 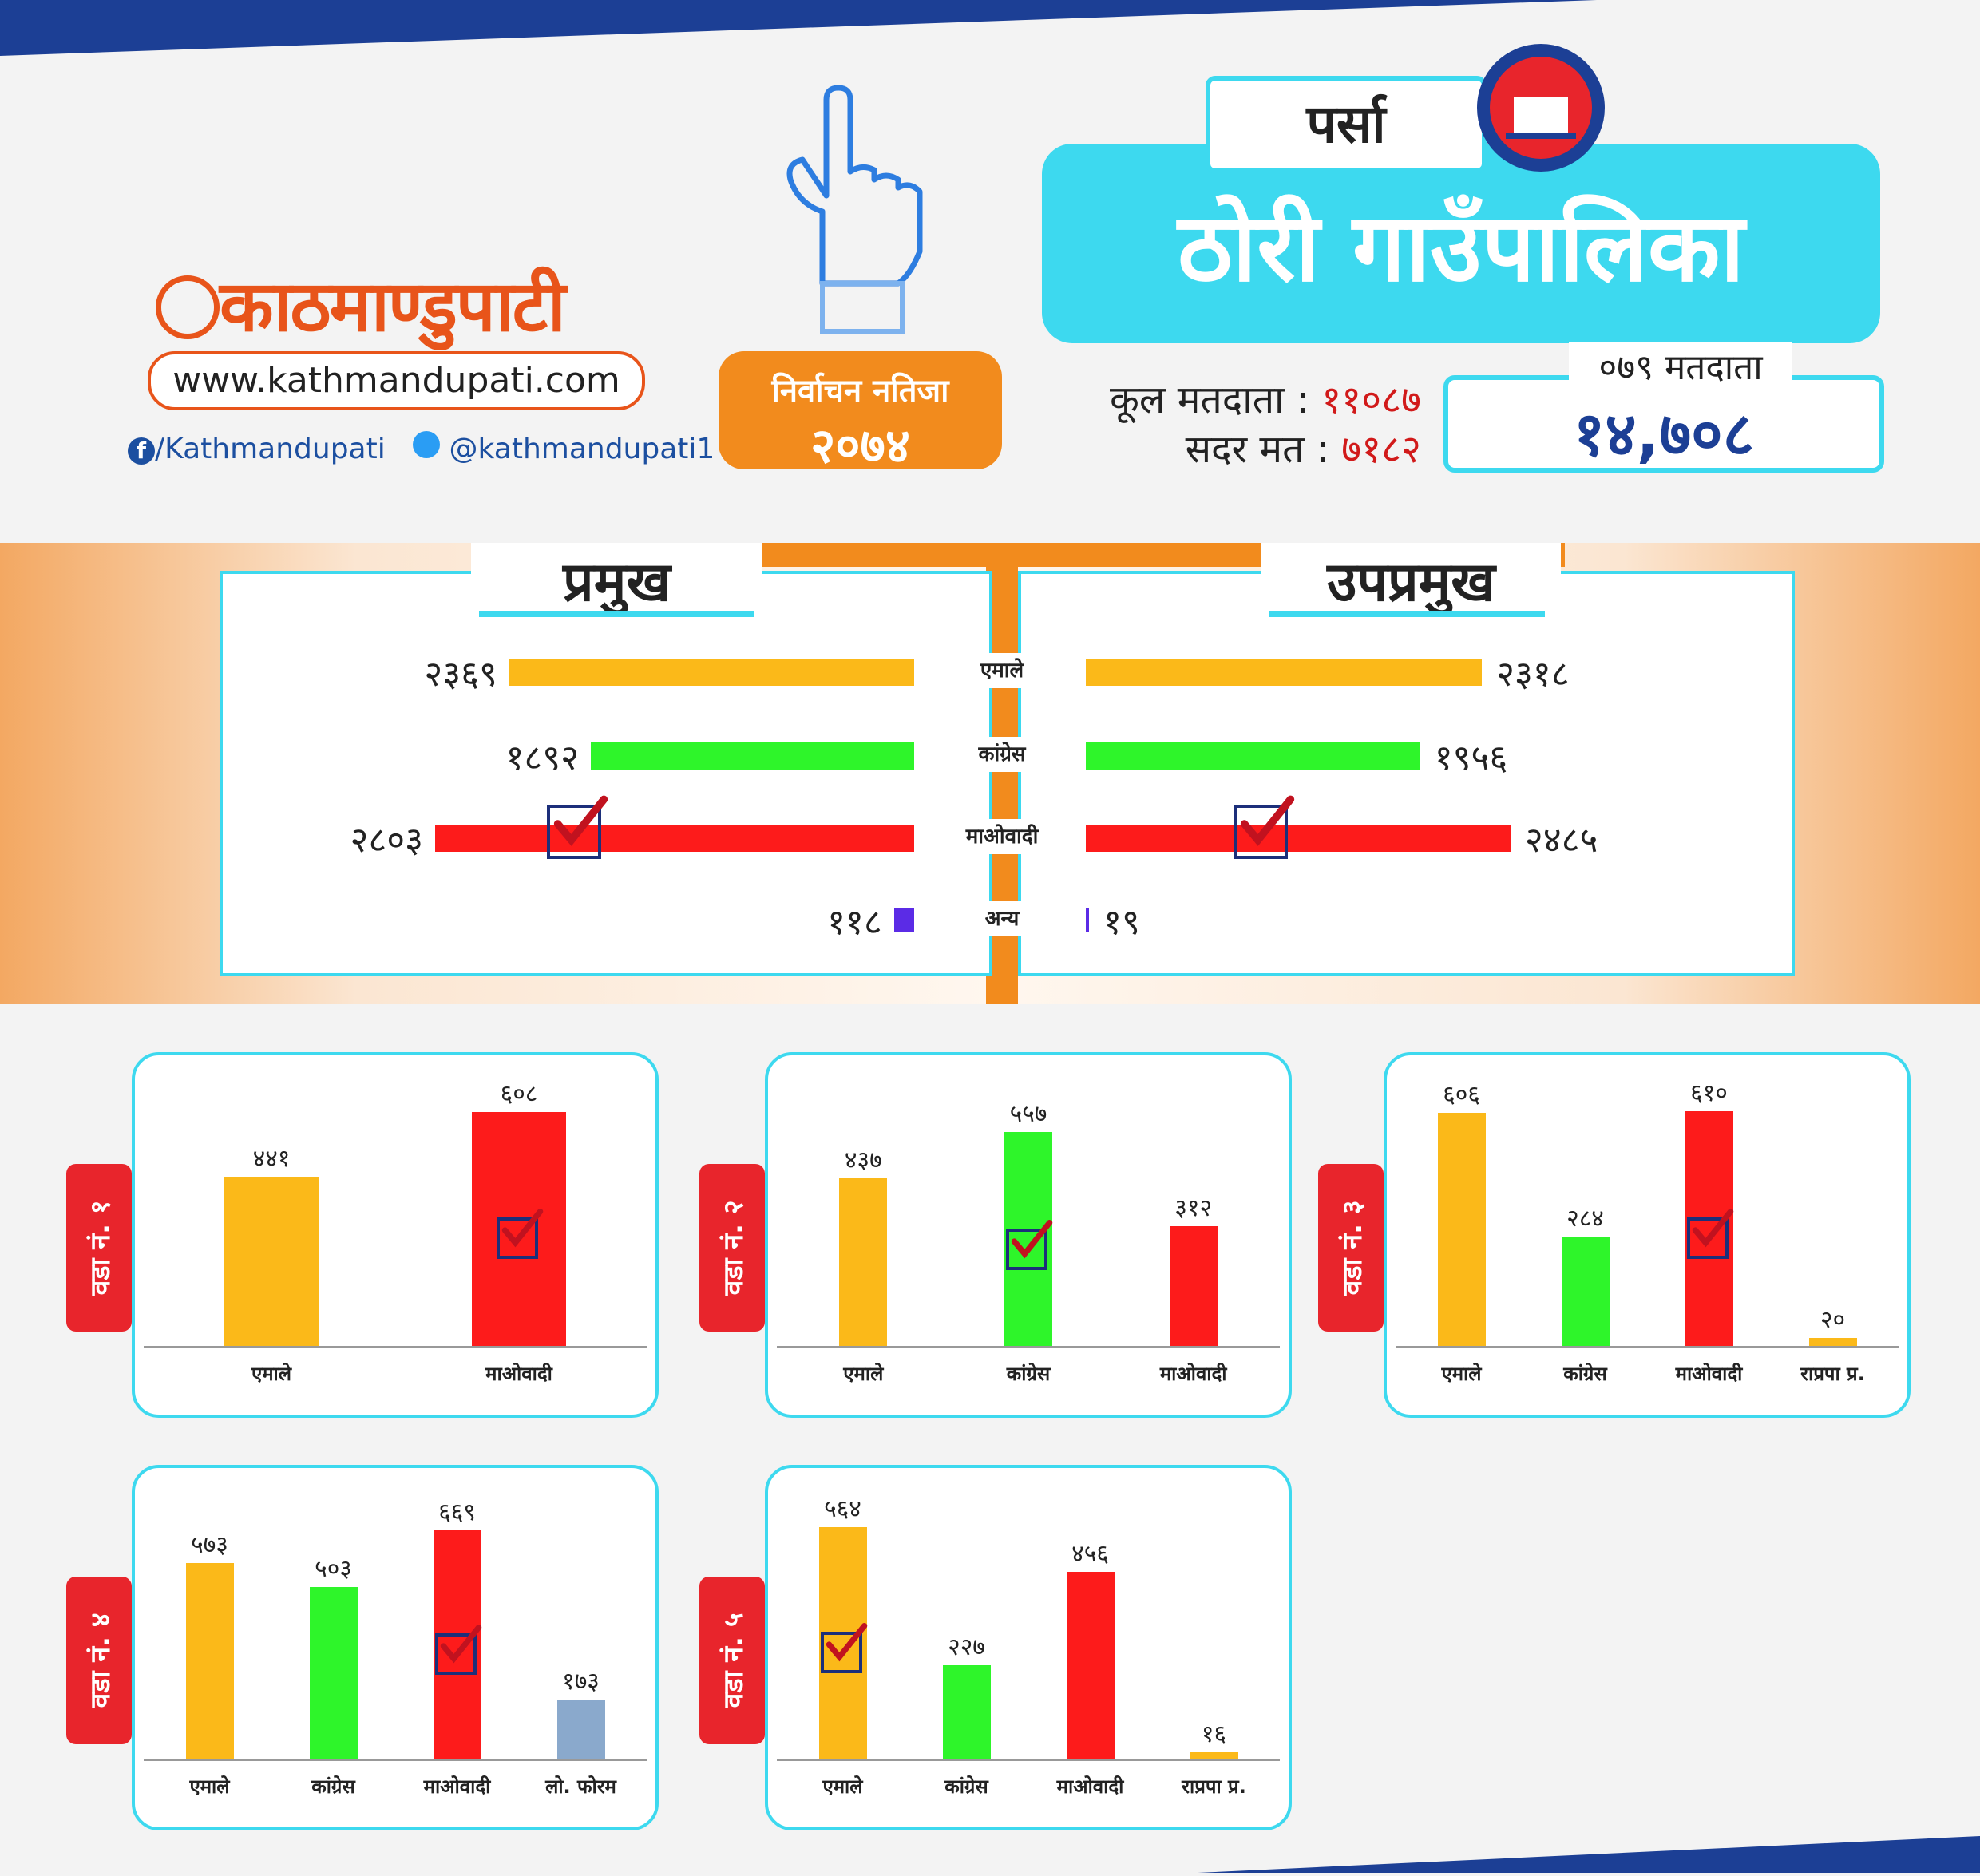 What do you see at coordinates (1664, 433) in the screenshot?
I see `voters-079-value: १४,७०८` at bounding box center [1664, 433].